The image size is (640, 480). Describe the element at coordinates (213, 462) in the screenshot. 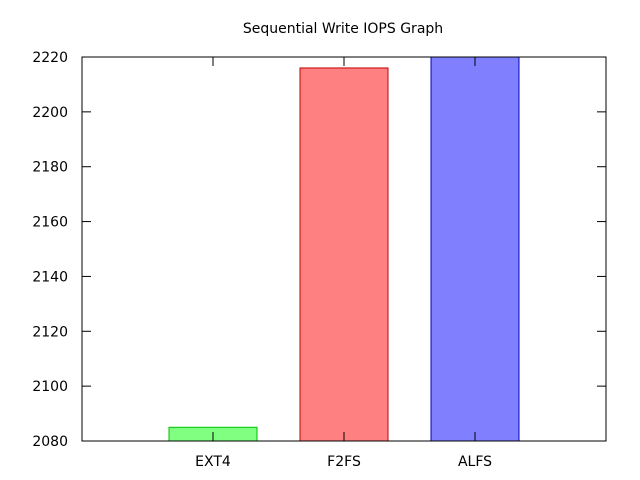

I see `x-tick-label-ext4: EXT4` at that location.